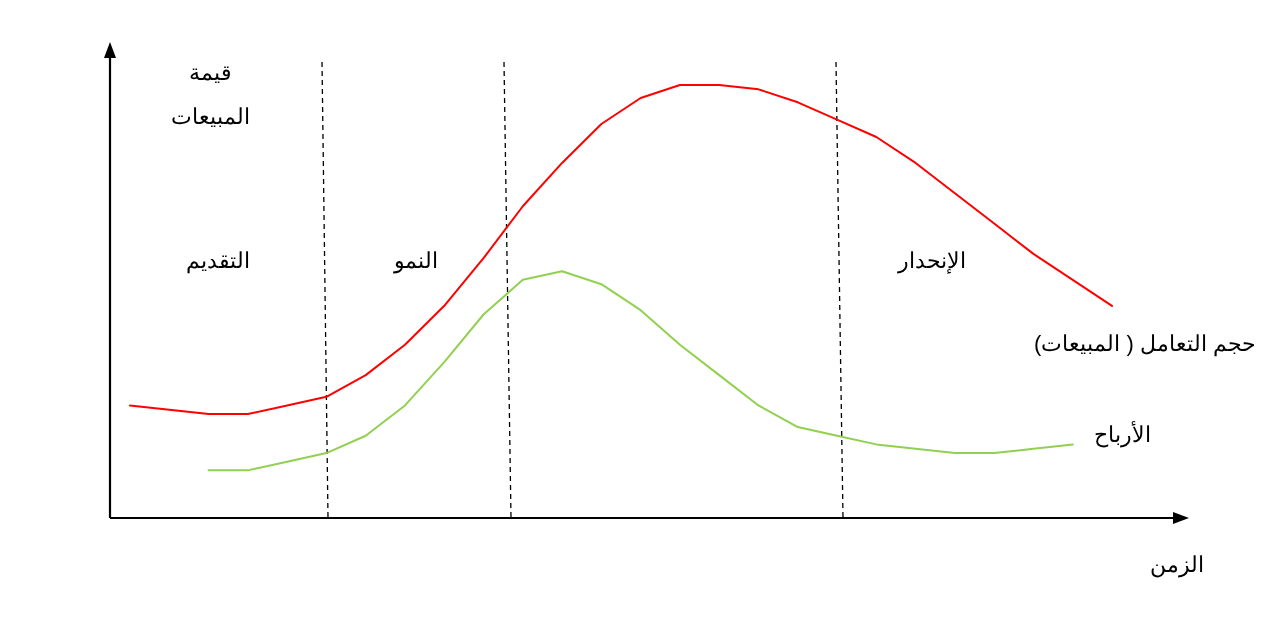 The width and height of the screenshot is (1261, 621). What do you see at coordinates (1177, 565) in the screenshot?
I see `x-axis-title: الزمن` at bounding box center [1177, 565].